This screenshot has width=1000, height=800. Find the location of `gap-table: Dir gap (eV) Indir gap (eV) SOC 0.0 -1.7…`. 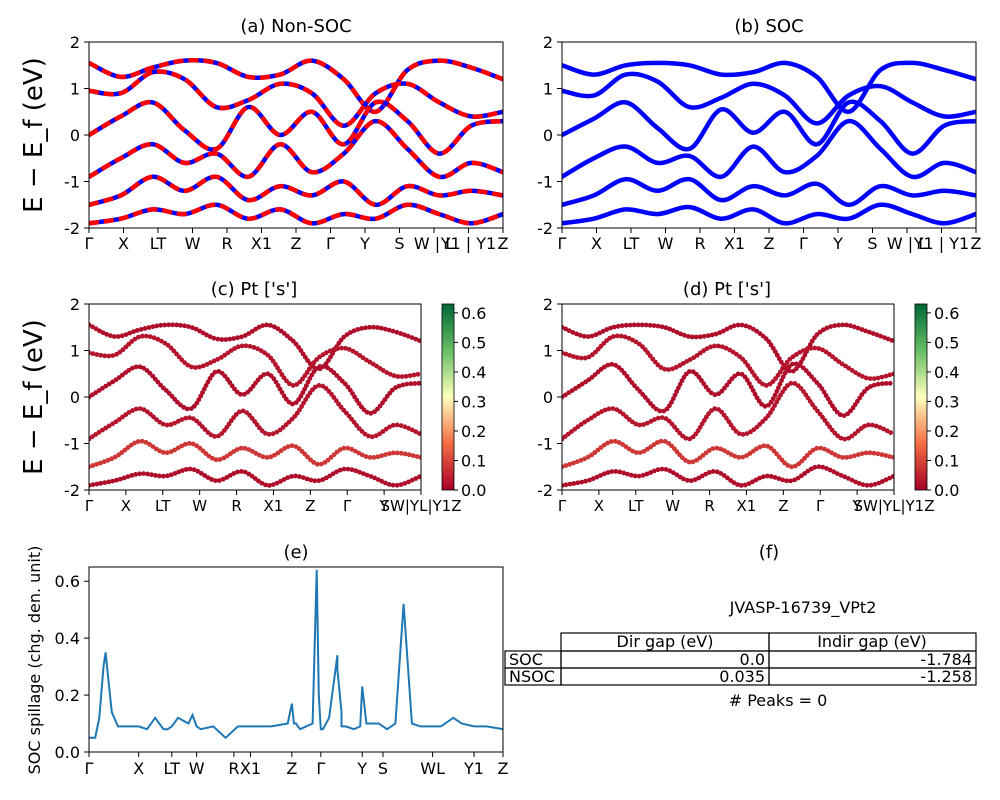

gap-table: Dir gap (eV) Indir gap (eV) SOC 0.0 -1.7… is located at coordinates (740, 659).